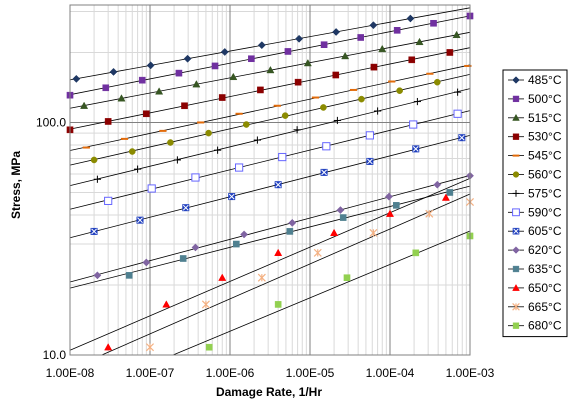 Image resolution: width=571 pixels, height=404 pixels. What do you see at coordinates (545, 193) in the screenshot?
I see `legend-label: 575°C` at bounding box center [545, 193].